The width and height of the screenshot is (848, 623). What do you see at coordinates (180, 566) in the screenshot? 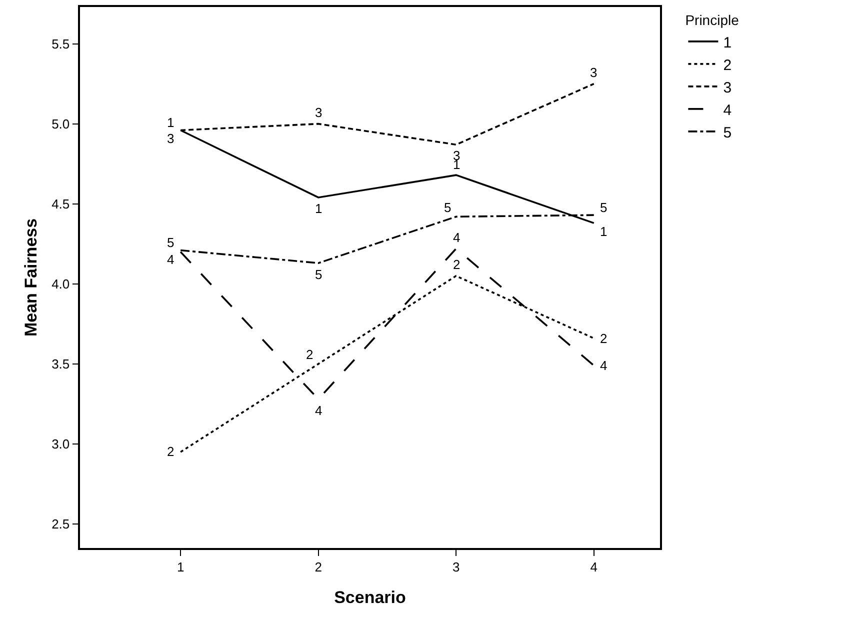
I see `x-tick-label: 1` at bounding box center [180, 566].